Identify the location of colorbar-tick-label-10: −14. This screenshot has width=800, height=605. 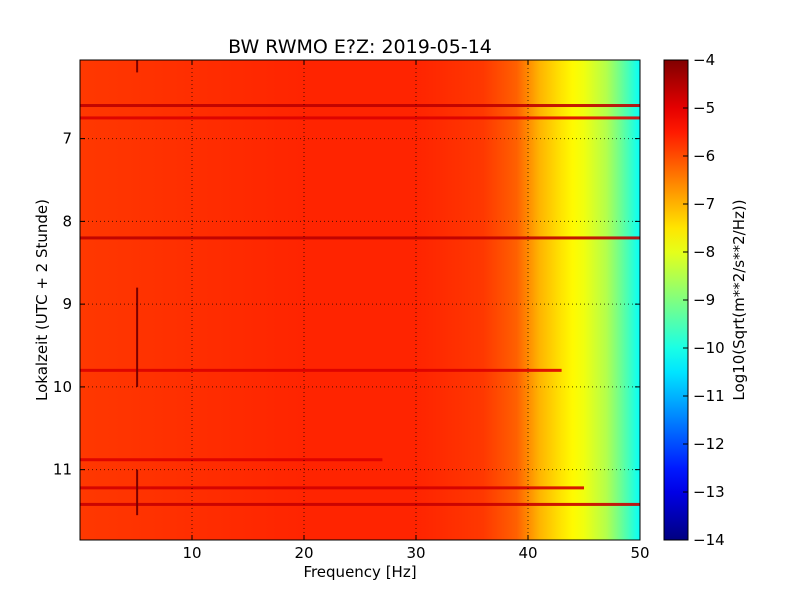
(709, 540).